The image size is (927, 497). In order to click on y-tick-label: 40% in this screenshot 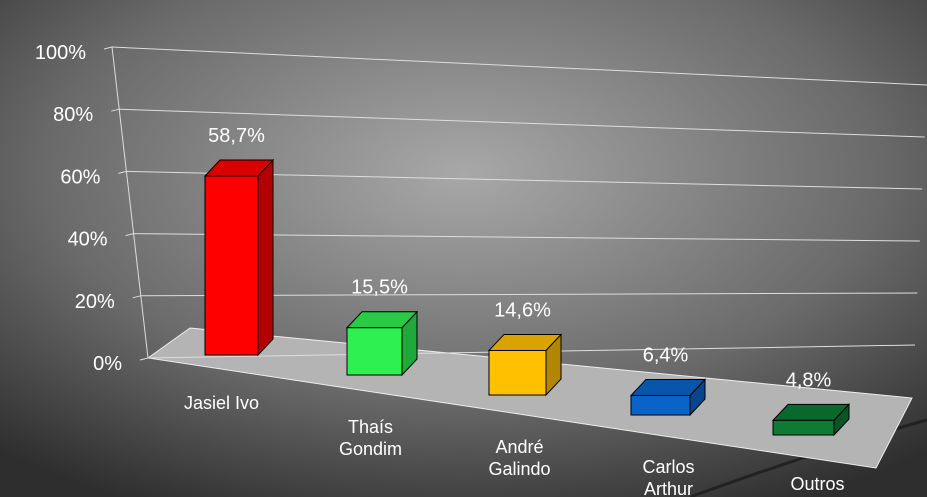, I will do `click(88, 240)`.